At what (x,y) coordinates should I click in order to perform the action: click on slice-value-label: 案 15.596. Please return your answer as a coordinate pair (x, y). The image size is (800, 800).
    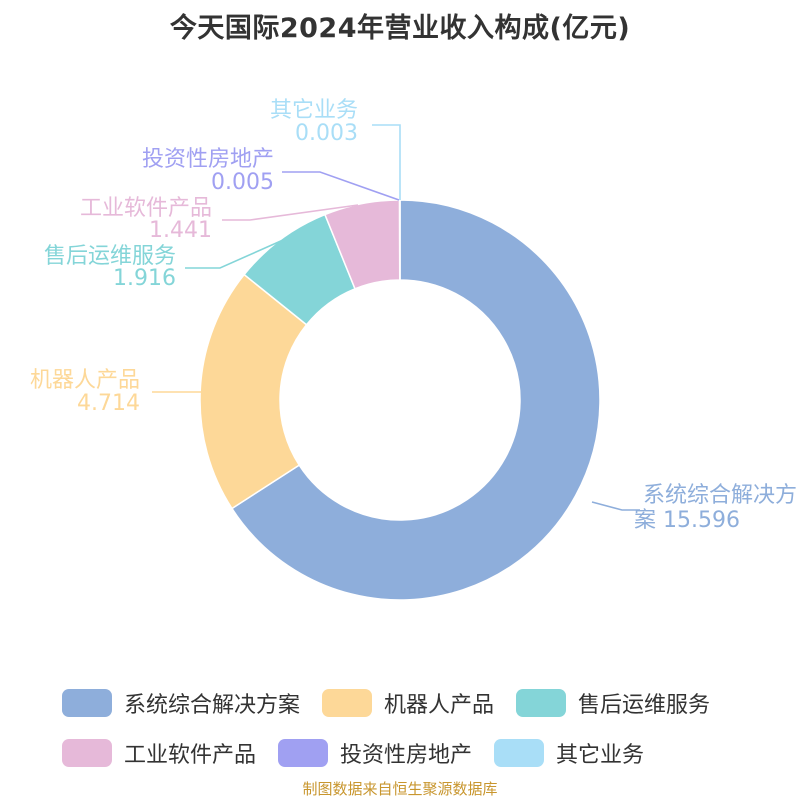
    Looking at the image, I should click on (687, 520).